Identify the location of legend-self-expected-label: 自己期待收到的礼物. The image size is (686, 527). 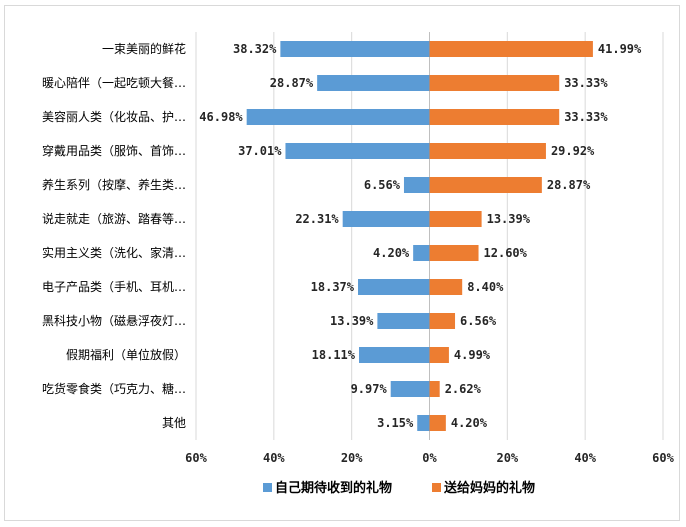
(333, 488).